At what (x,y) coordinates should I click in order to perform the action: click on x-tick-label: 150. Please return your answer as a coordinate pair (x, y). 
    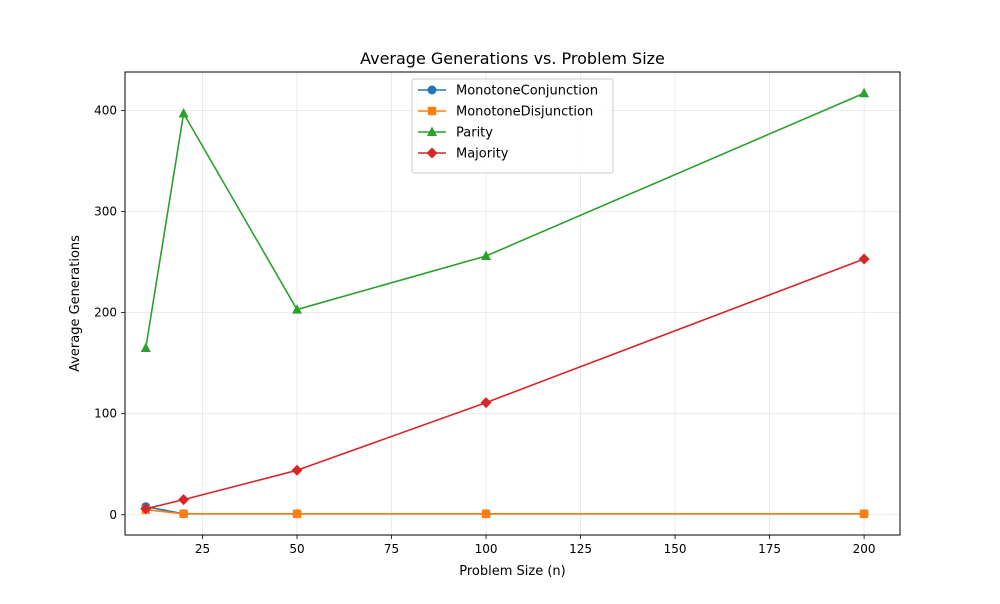
    Looking at the image, I should click on (675, 549).